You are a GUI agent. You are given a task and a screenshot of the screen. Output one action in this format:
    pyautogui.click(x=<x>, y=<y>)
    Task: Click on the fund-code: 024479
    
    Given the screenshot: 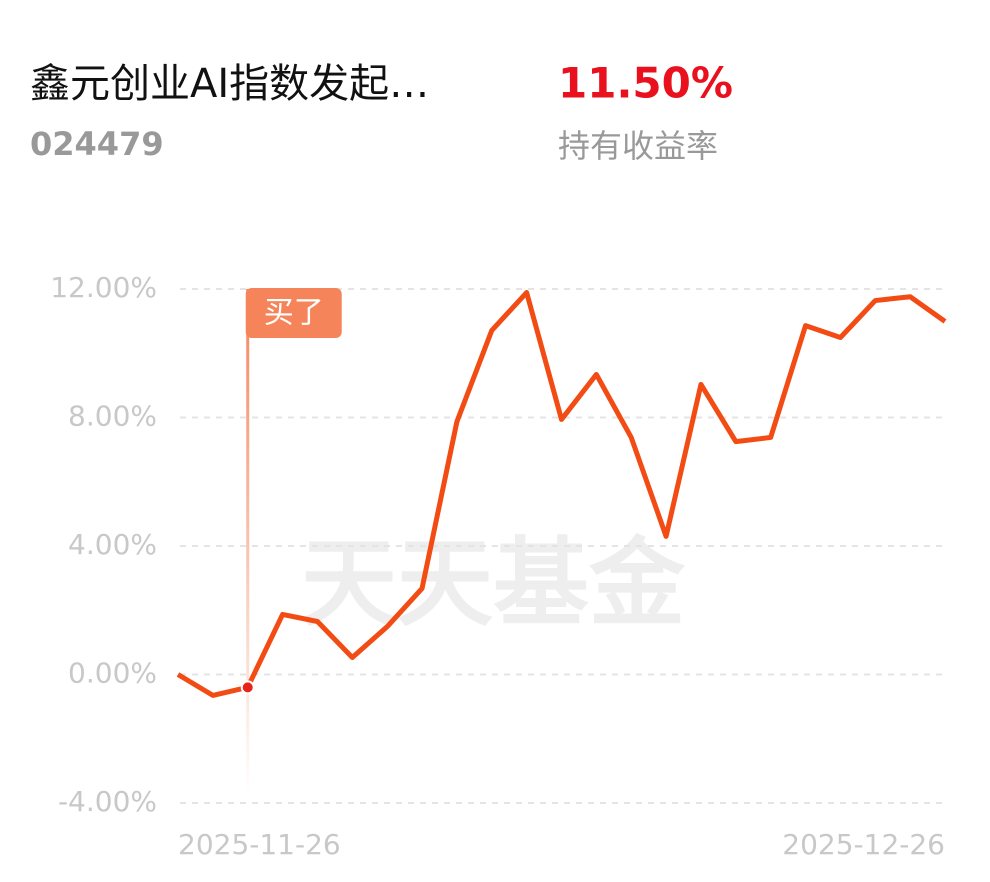 What is the action you would take?
    pyautogui.click(x=97, y=144)
    